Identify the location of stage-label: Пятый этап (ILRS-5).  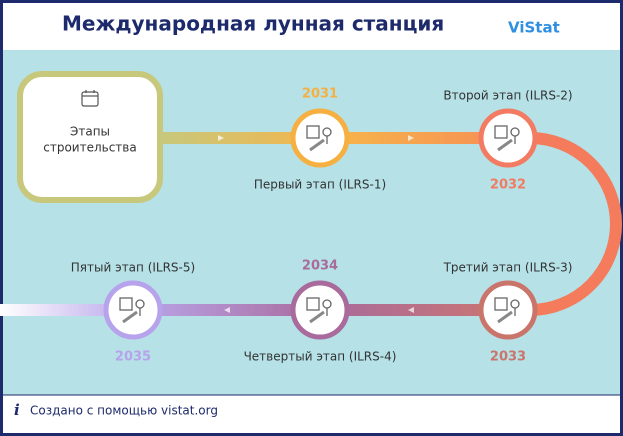
(133, 268).